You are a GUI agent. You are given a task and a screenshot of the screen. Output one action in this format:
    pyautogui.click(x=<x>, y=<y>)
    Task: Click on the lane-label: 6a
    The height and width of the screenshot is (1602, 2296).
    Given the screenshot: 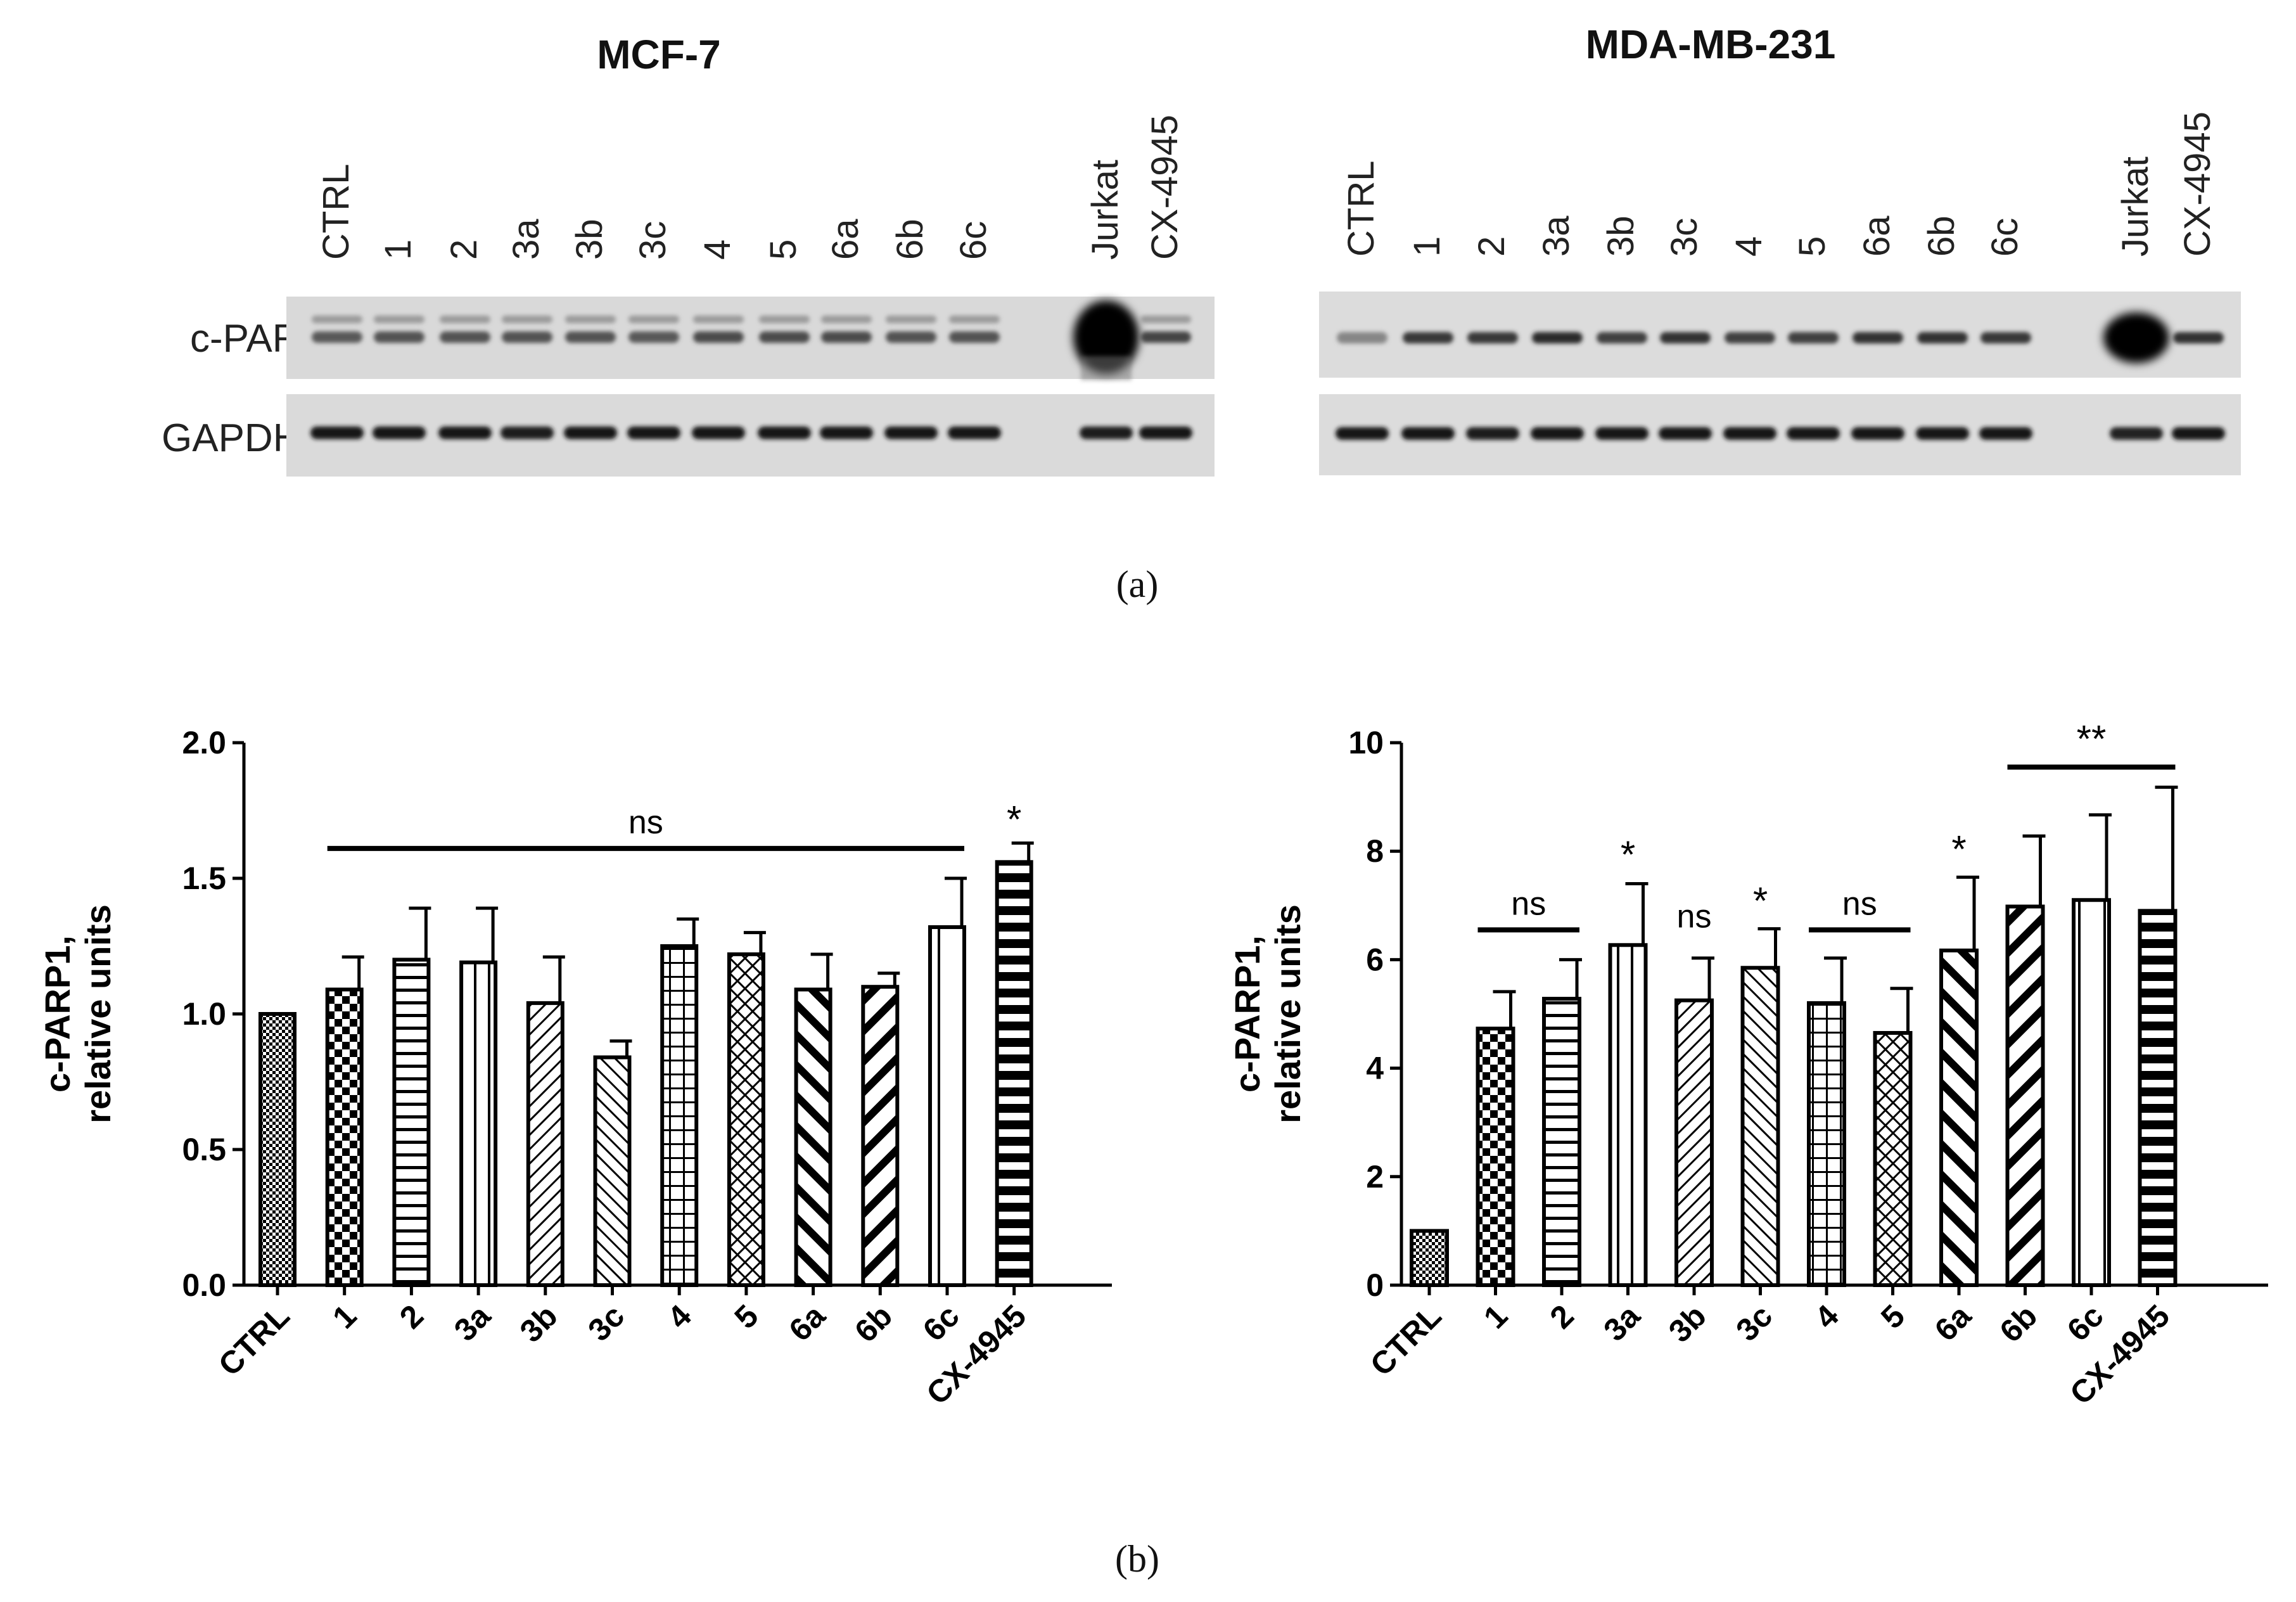 What is the action you would take?
    pyautogui.click(x=1876, y=236)
    